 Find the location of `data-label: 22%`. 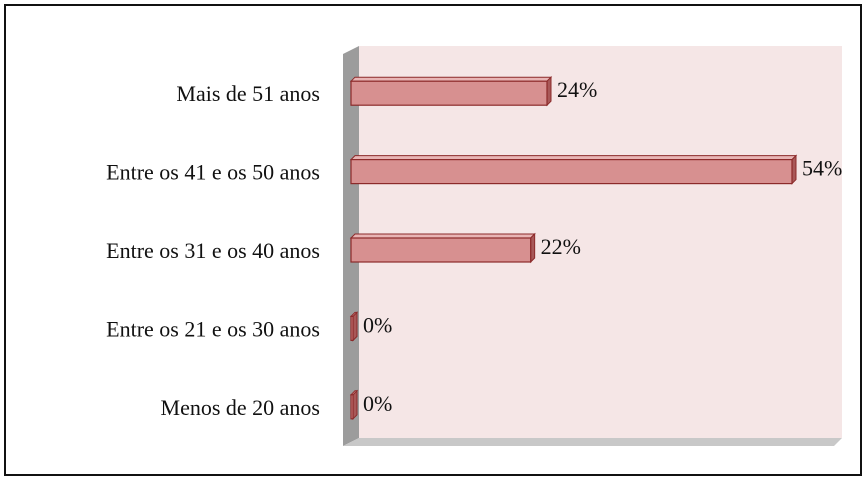

data-label: 22% is located at coordinates (561, 246).